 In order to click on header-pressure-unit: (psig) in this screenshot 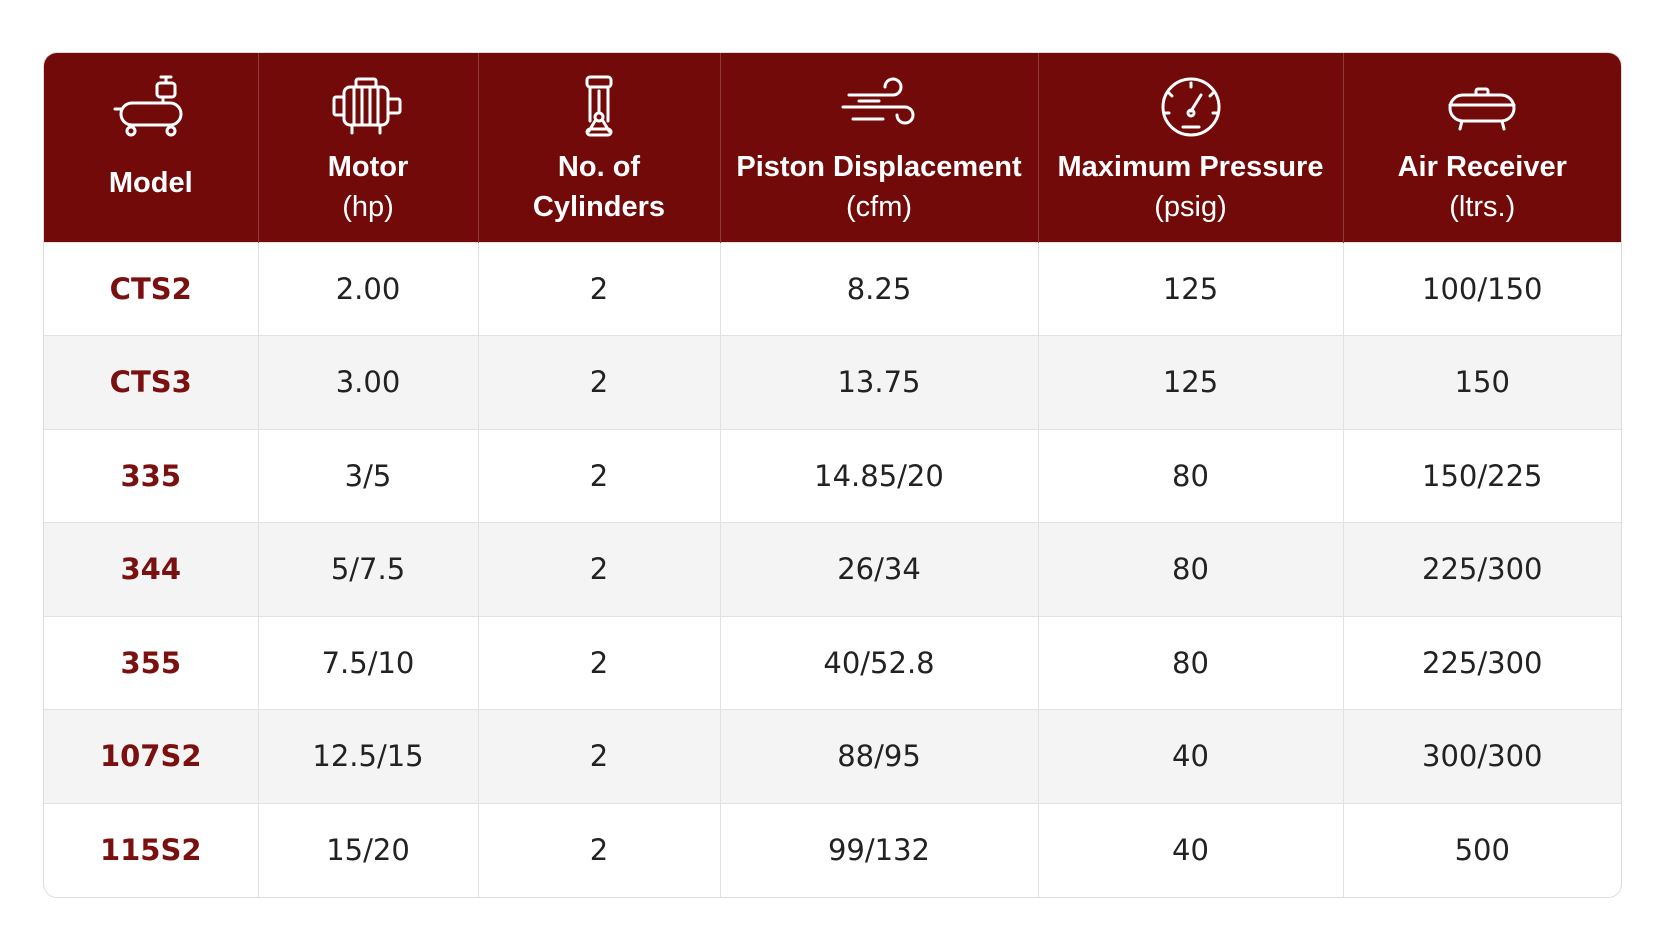, I will do `click(1190, 207)`.